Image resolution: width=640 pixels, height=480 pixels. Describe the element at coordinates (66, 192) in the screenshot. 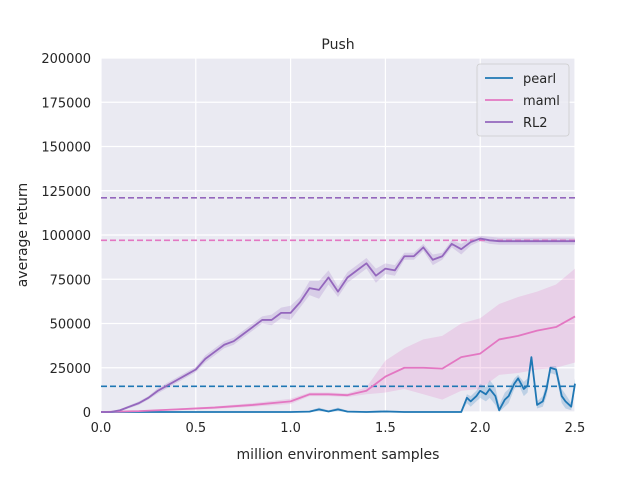

I see `y-tick-label: 125000` at that location.